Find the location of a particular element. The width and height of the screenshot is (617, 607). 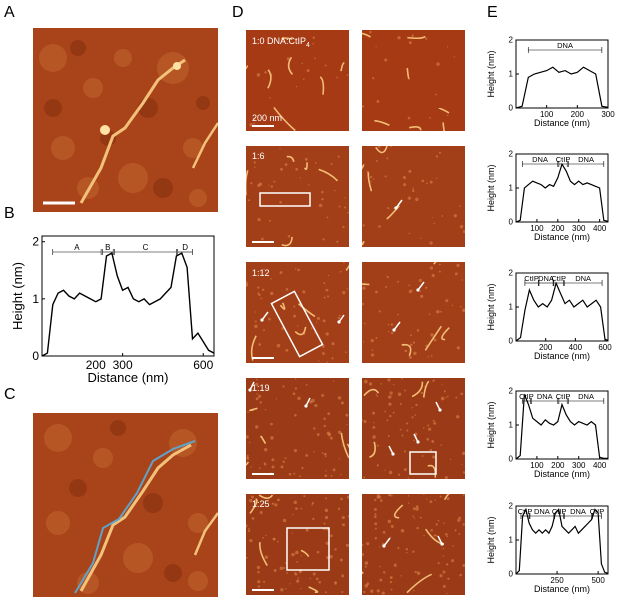

scale-bar-label: 200 nm is located at coordinates (267, 118).